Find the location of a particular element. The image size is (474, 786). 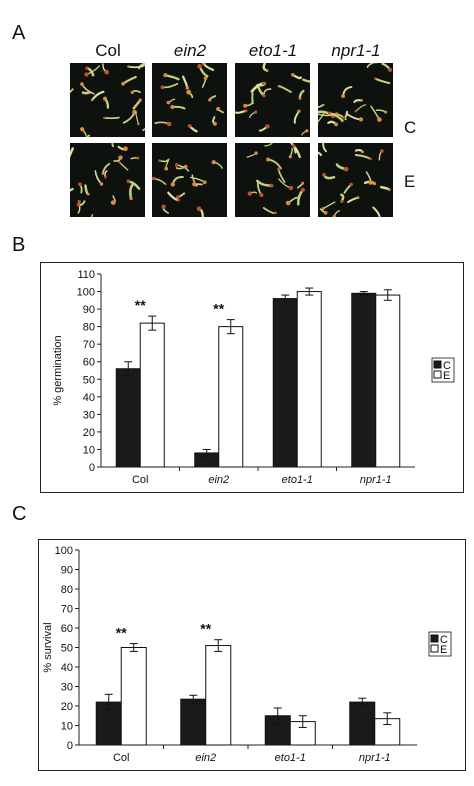

survival-legend-label-e: E is located at coordinates (443, 650).